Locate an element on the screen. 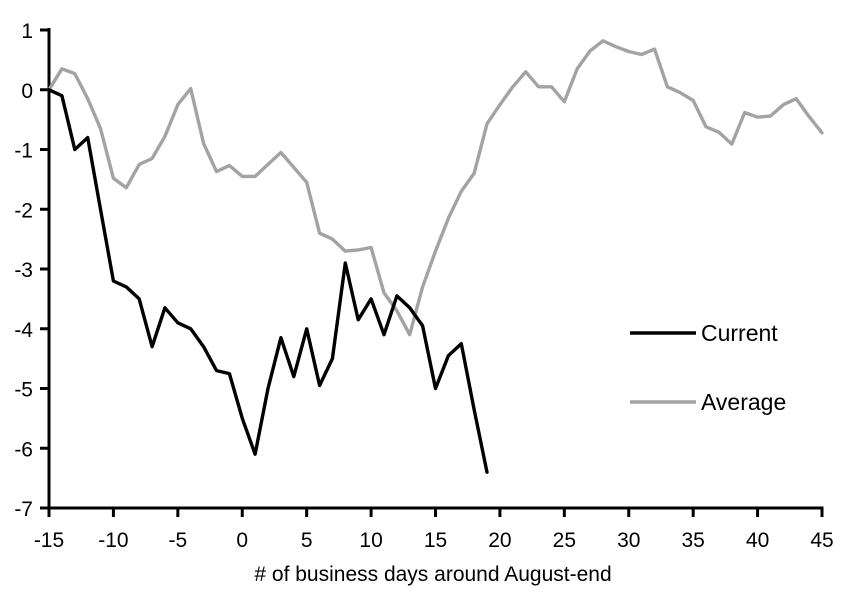  x-tick-label: 20 is located at coordinates (499, 540).